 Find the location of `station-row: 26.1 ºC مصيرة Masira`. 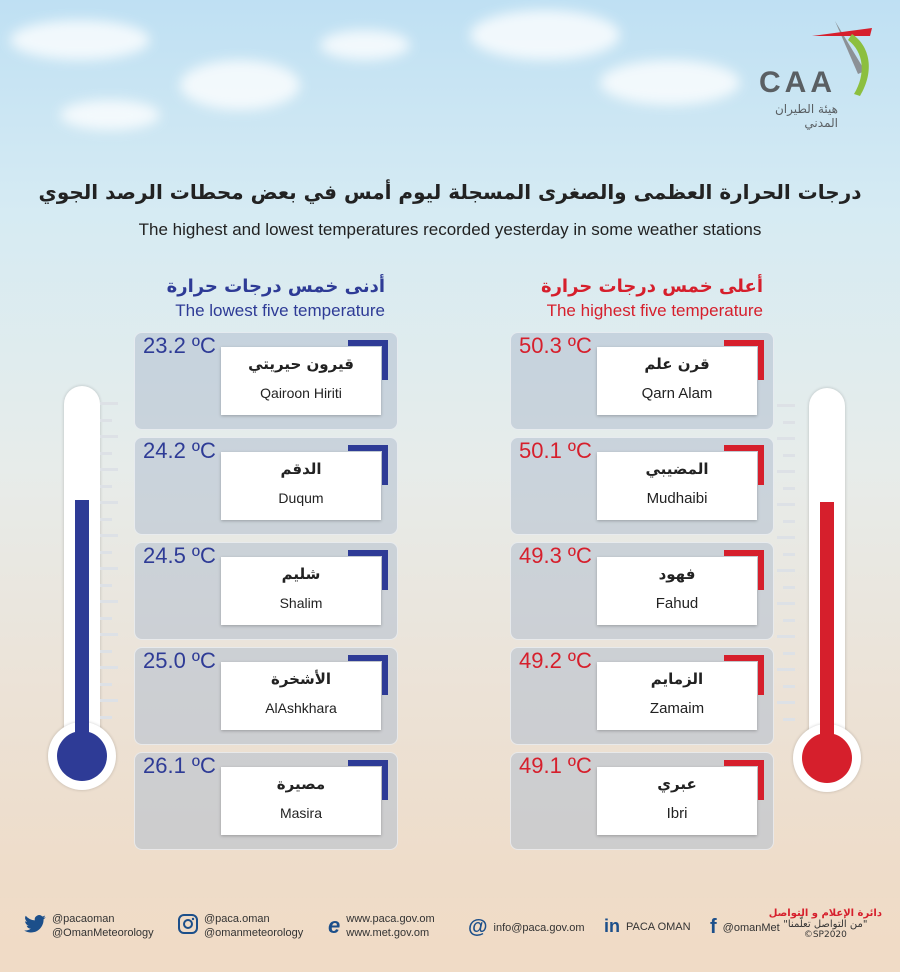

station-row: 26.1 ºC مصيرة Masira is located at coordinates (266, 801).